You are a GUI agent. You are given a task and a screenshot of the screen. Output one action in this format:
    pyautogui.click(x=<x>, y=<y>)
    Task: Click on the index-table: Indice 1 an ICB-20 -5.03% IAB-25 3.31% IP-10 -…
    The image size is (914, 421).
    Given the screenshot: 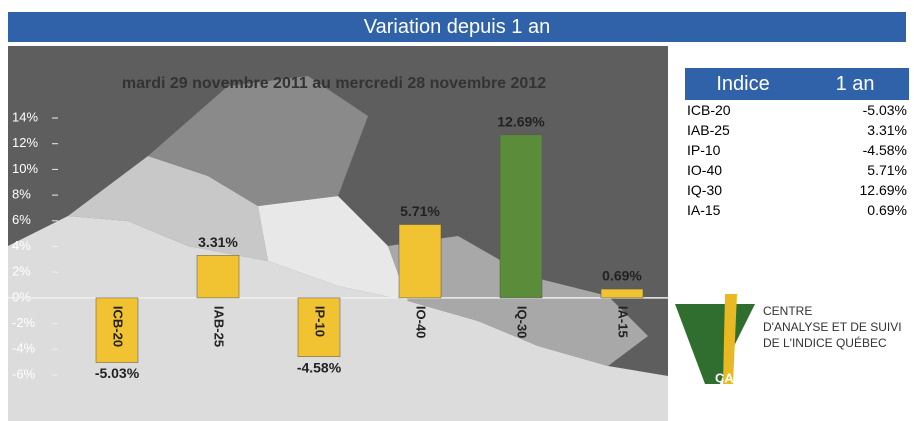 What is the action you would take?
    pyautogui.click(x=797, y=144)
    